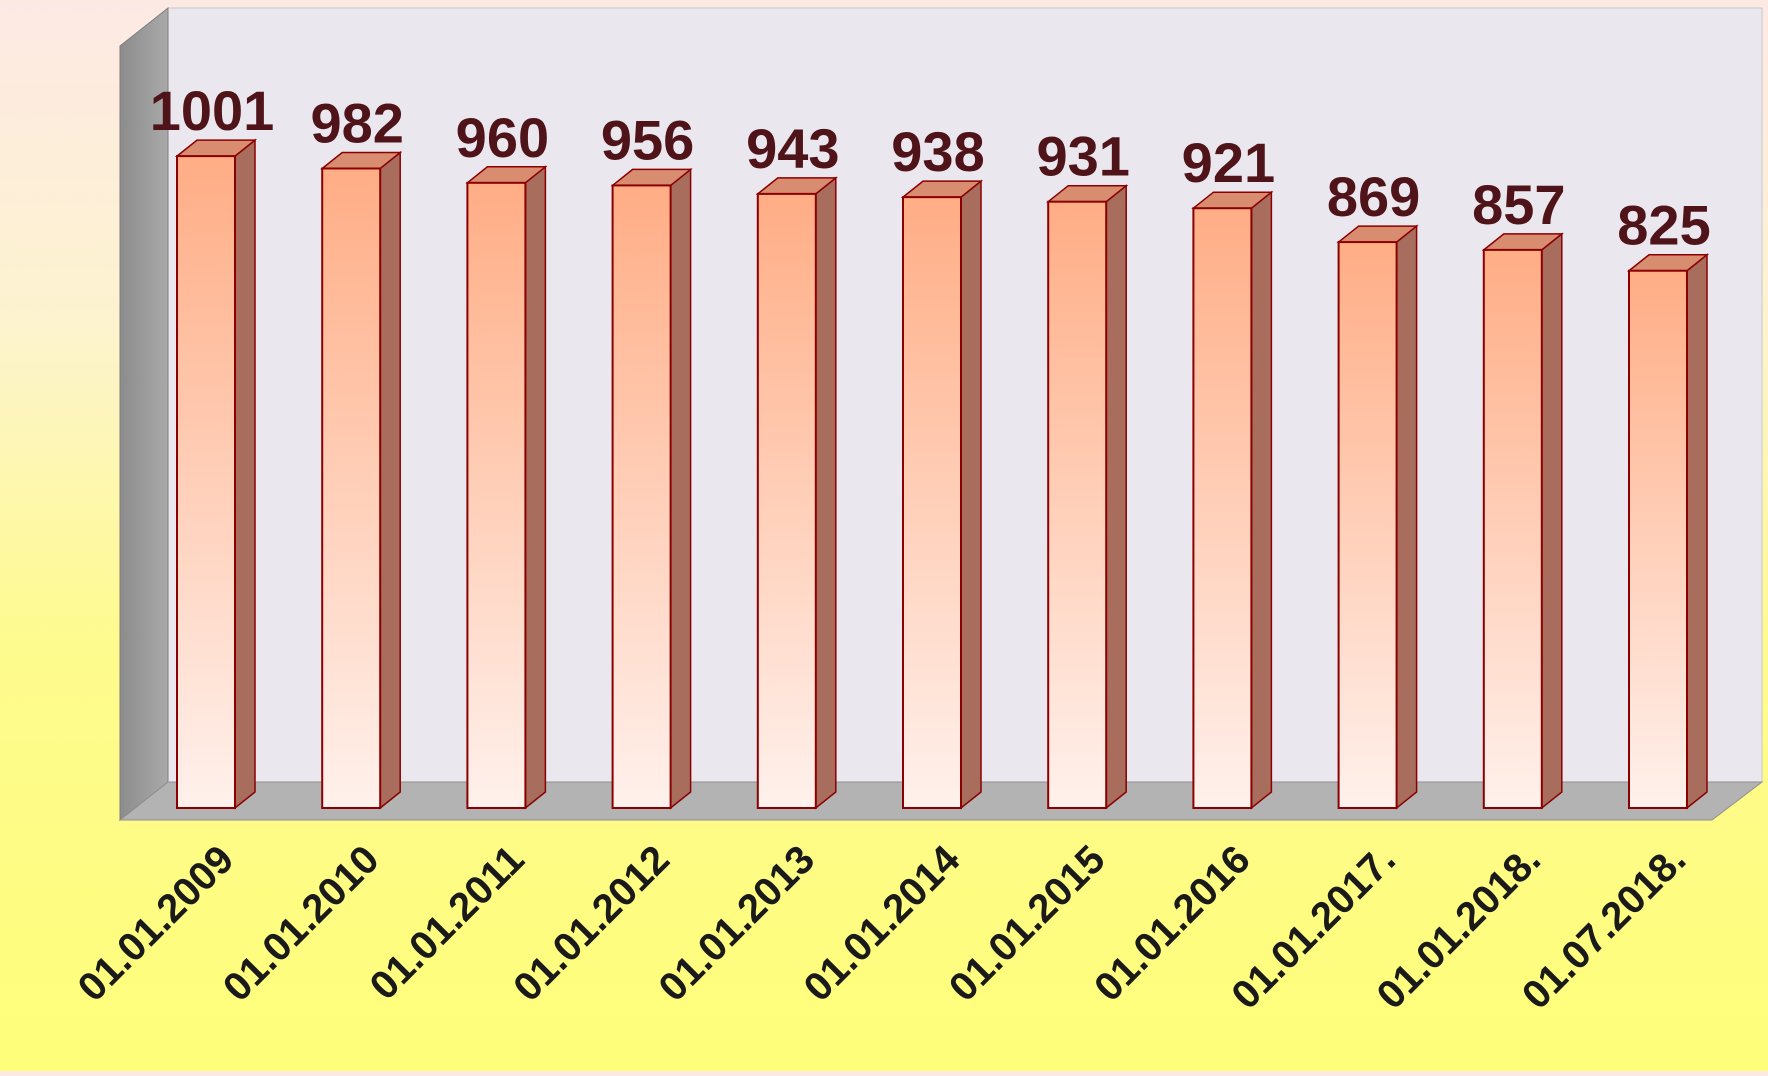 This screenshot has height=1076, width=1768. What do you see at coordinates (356, 122) in the screenshot?
I see `value-label: 982` at bounding box center [356, 122].